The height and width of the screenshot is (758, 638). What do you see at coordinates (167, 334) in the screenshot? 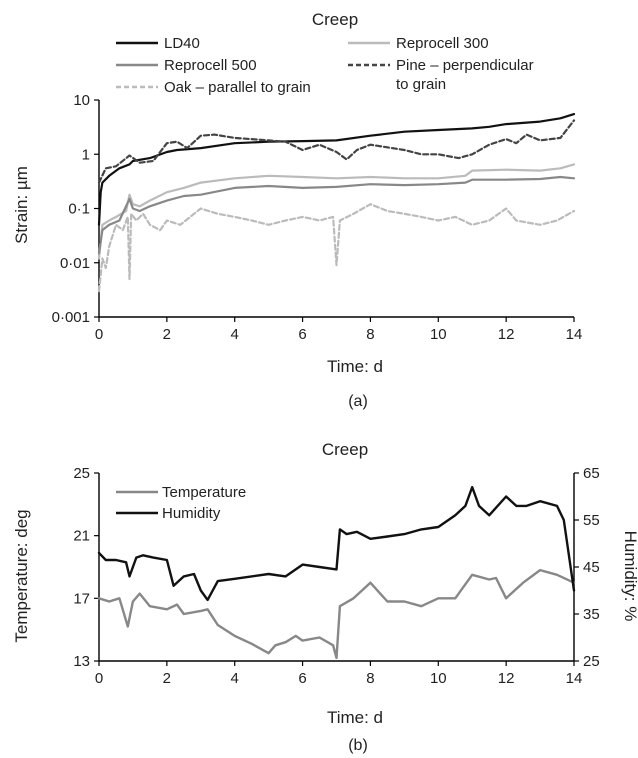
I see `chart-a-x-tick-label: 2` at bounding box center [167, 334].